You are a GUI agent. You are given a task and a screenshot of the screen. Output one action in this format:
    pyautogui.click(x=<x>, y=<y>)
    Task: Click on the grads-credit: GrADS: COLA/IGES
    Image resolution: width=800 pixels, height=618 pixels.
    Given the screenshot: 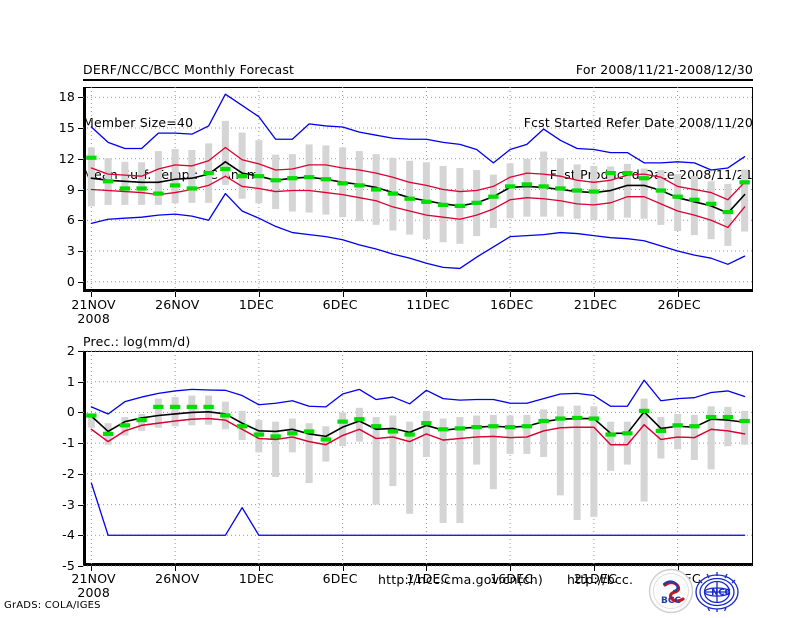 What is the action you would take?
    pyautogui.click(x=52, y=605)
    